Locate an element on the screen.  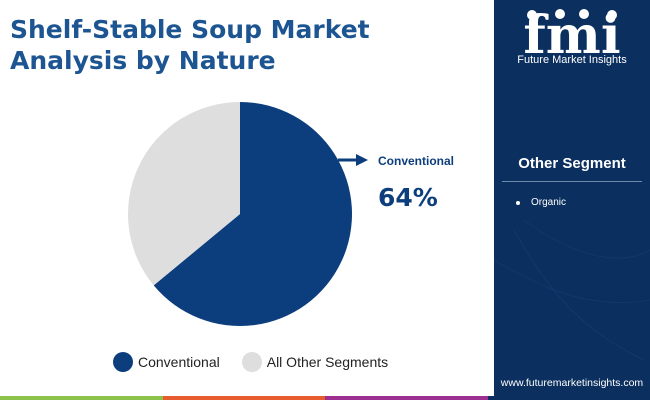
callout-label: Conventional is located at coordinates (416, 161).